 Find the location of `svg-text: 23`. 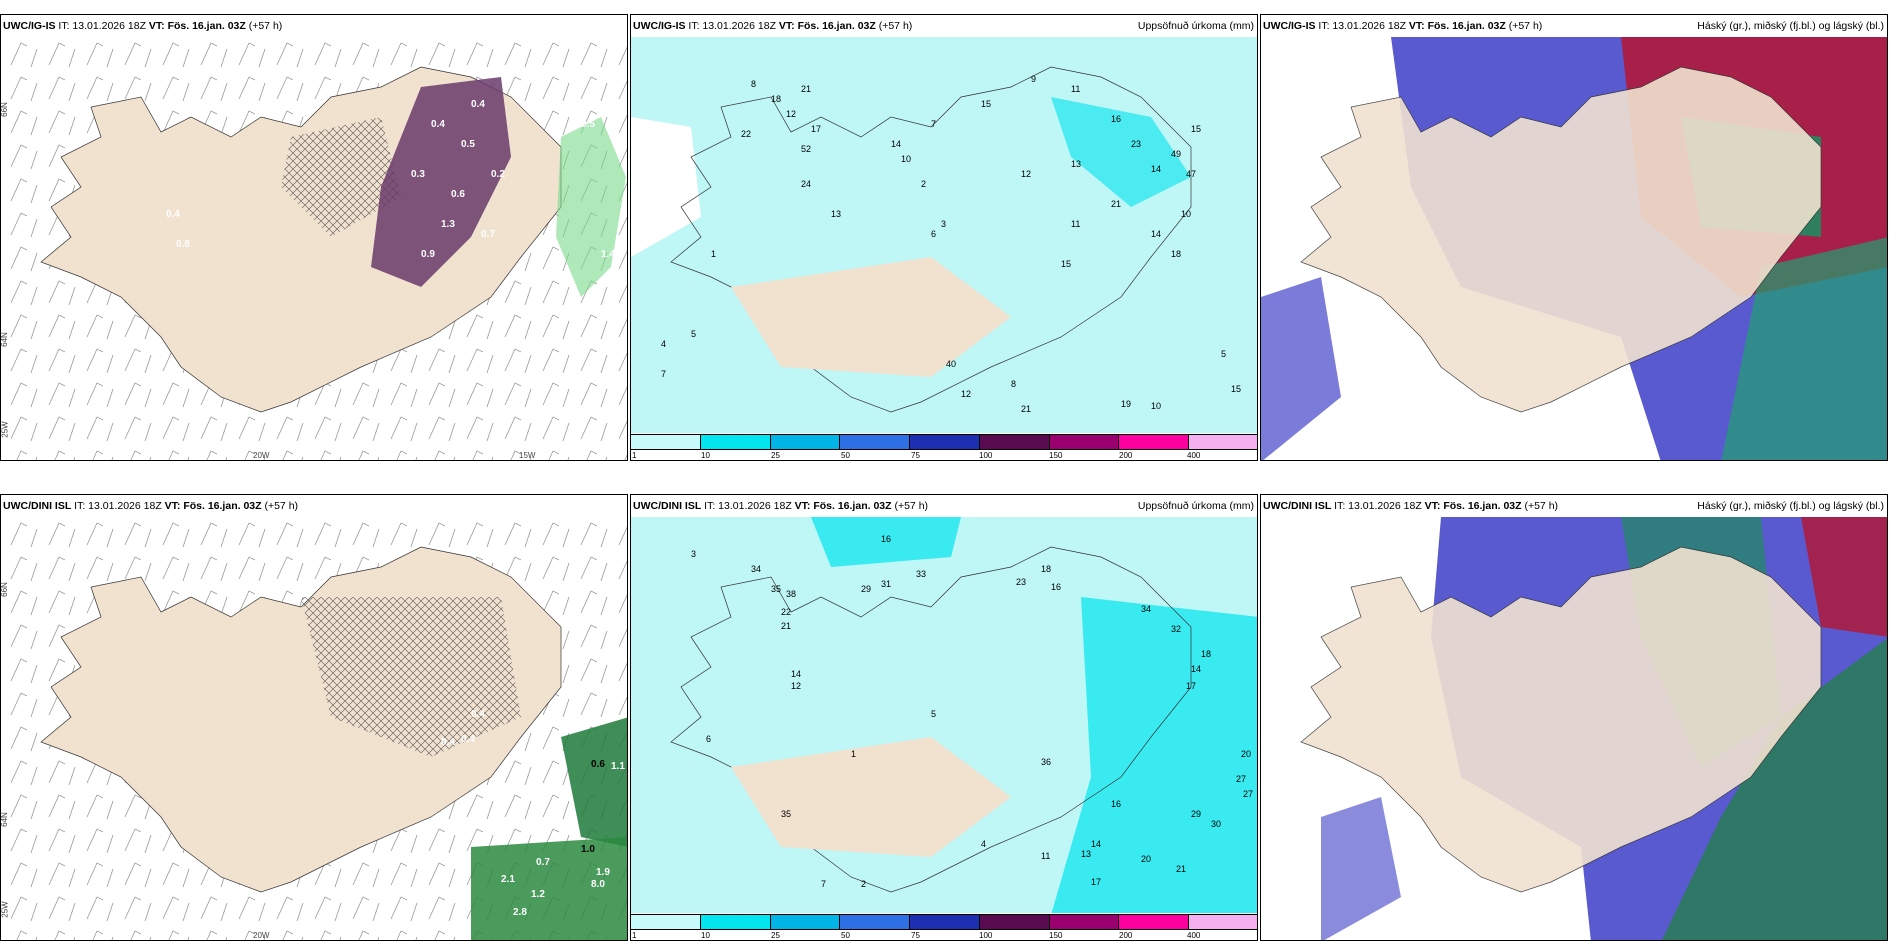

svg-text: 23 is located at coordinates (1136, 144).